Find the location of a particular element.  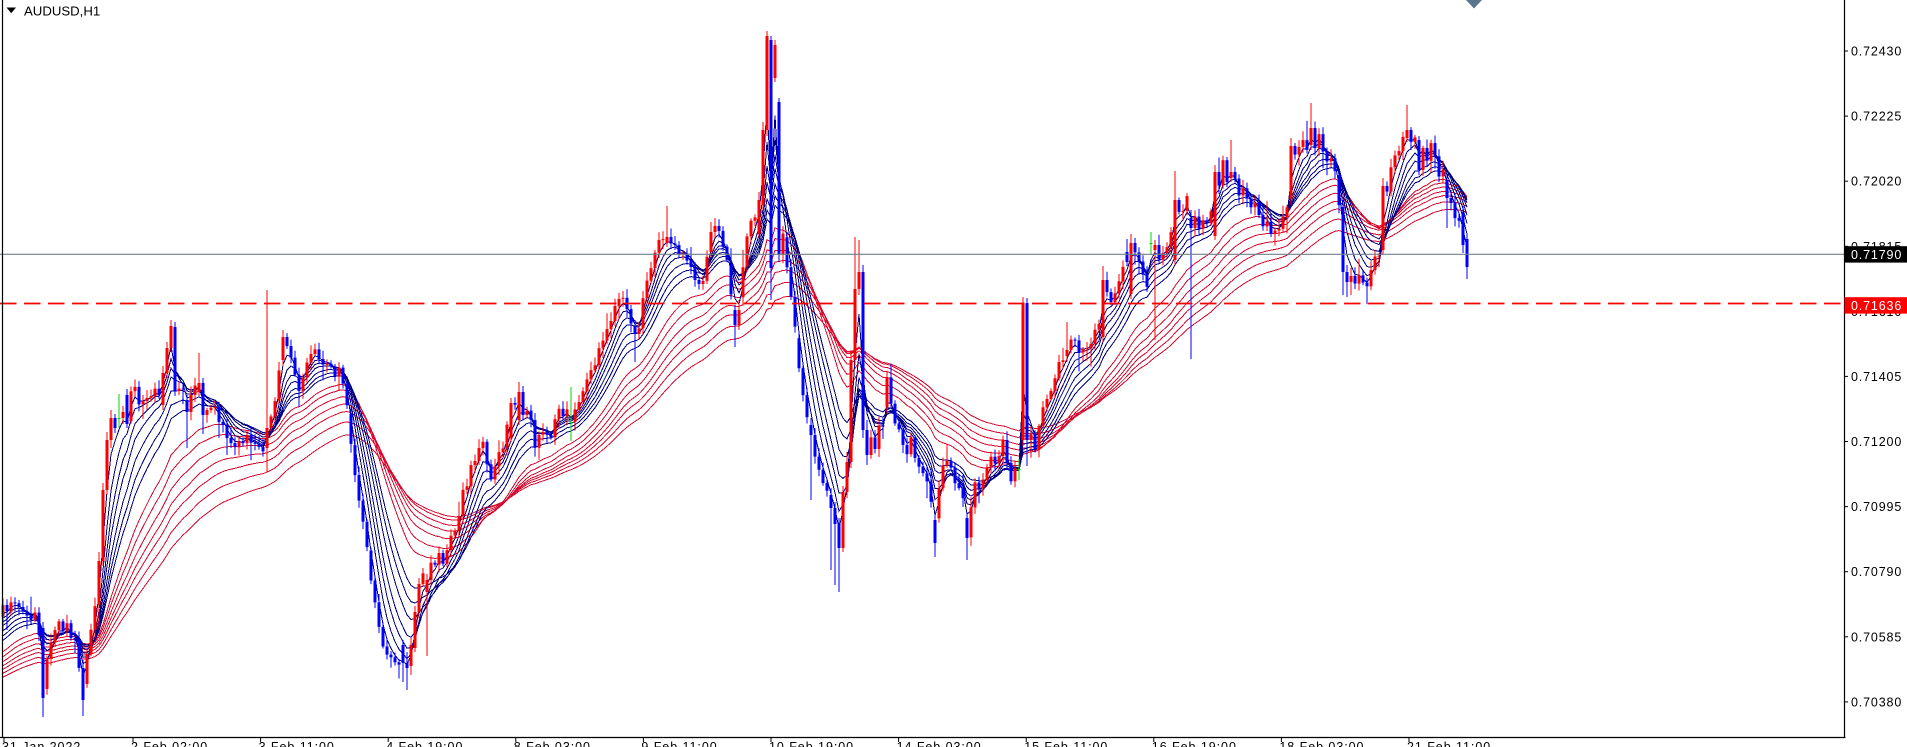

svg-text: 16 Feb 19:00 is located at coordinates (1194, 743).